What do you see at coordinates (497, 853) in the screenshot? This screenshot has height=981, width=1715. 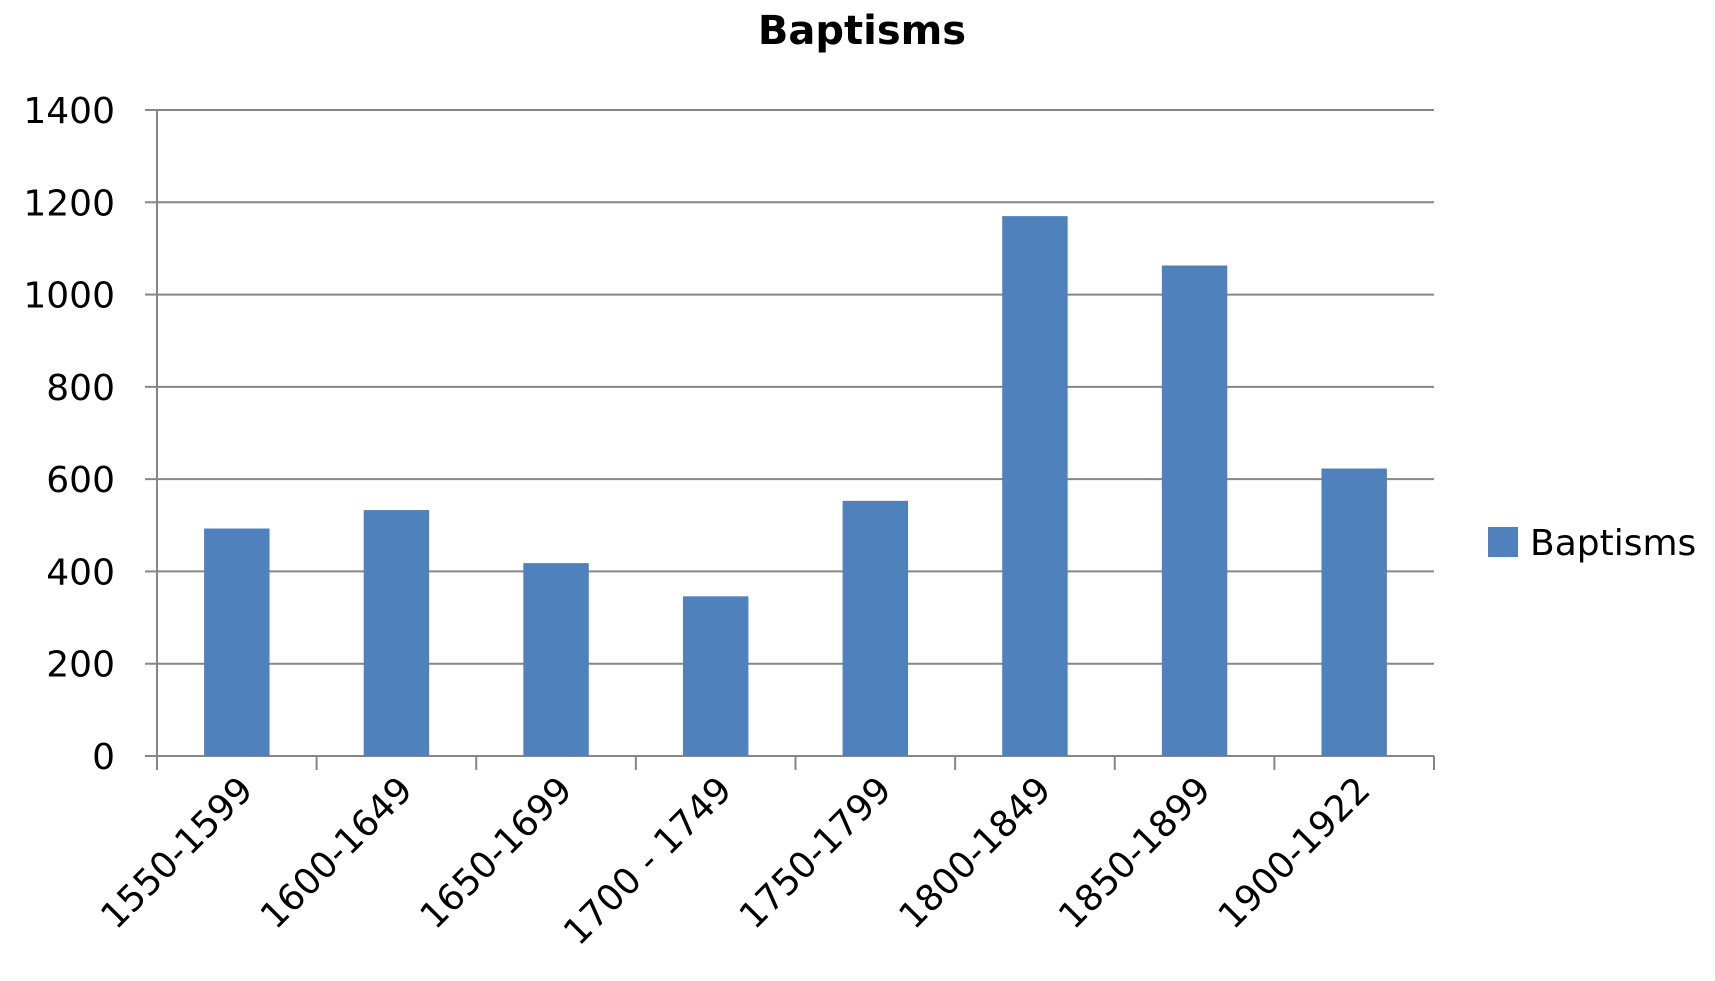 I see `x-axis-tick-label: 1650-1699` at bounding box center [497, 853].